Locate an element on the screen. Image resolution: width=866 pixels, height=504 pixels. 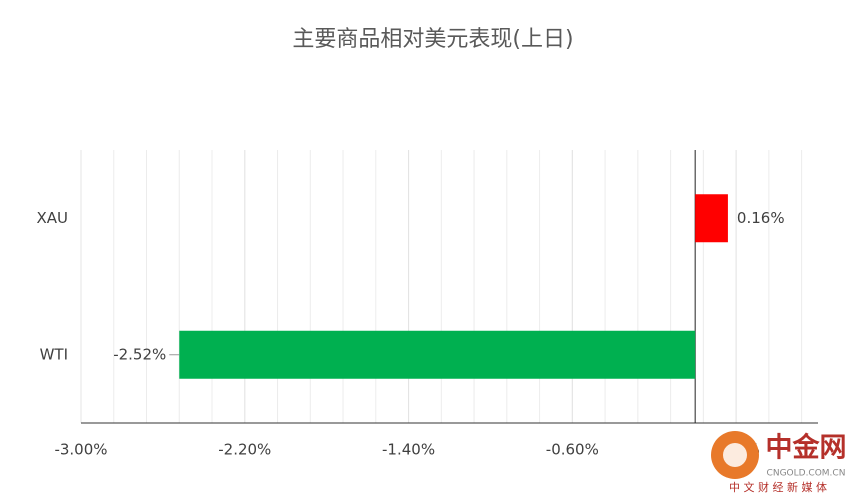
y-tick-label: WTI is located at coordinates (54, 354).